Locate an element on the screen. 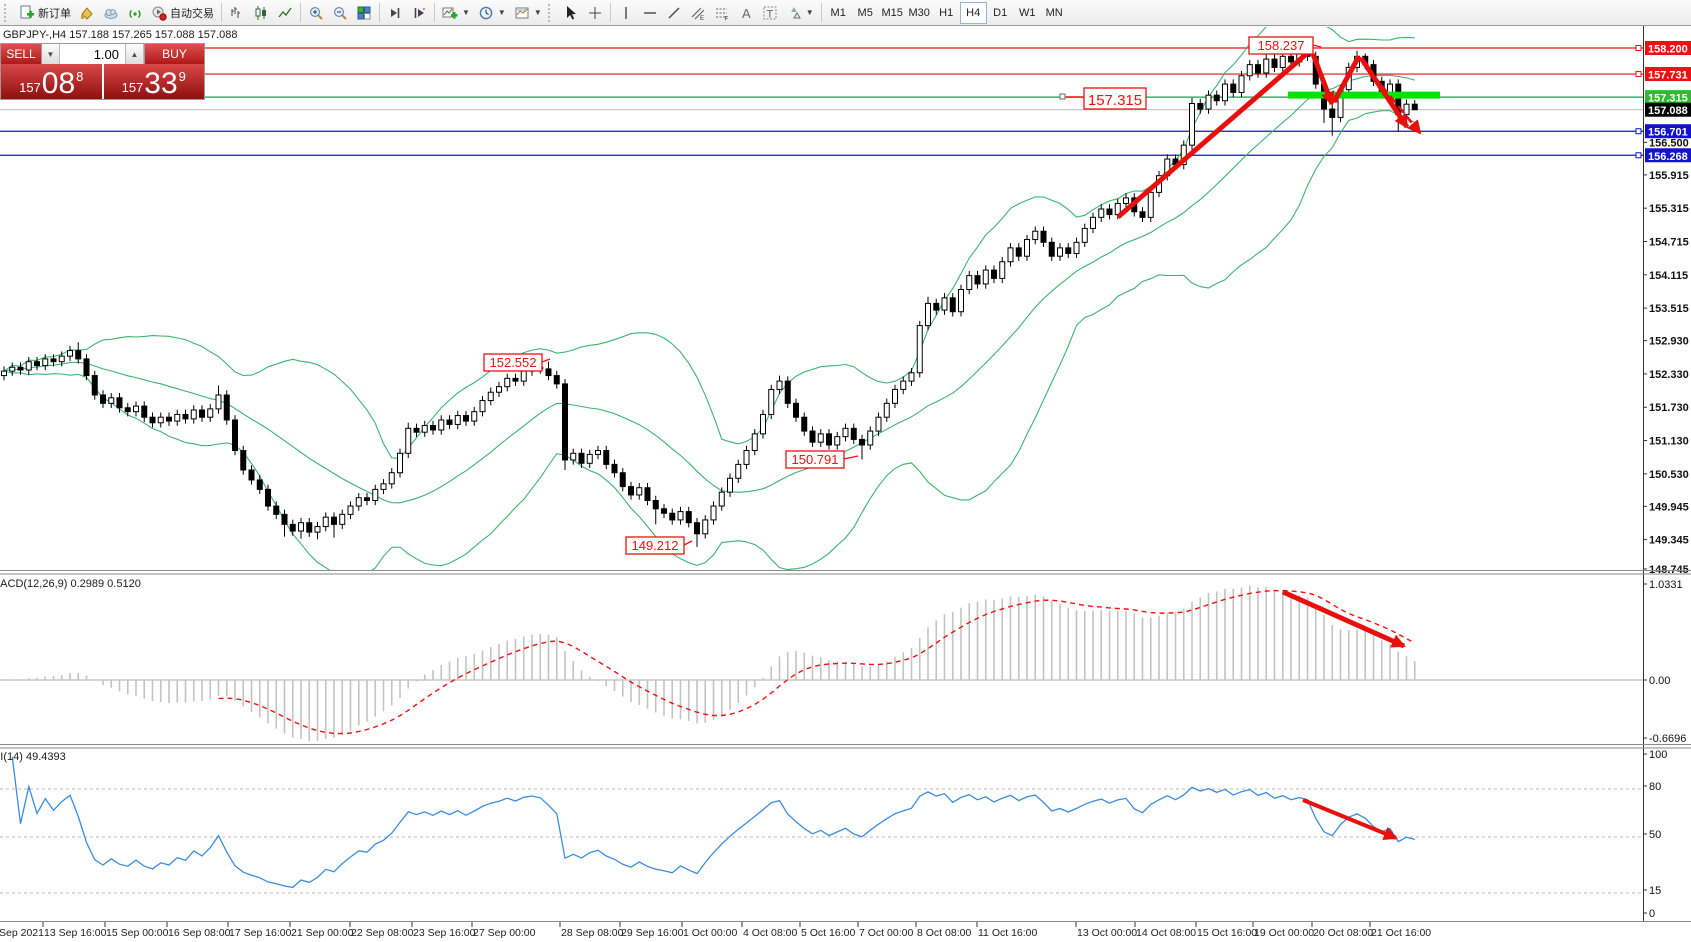 Image resolution: width=1691 pixels, height=942 pixels. time-axis-label: 19 Oct 00:00 is located at coordinates (1284, 933).